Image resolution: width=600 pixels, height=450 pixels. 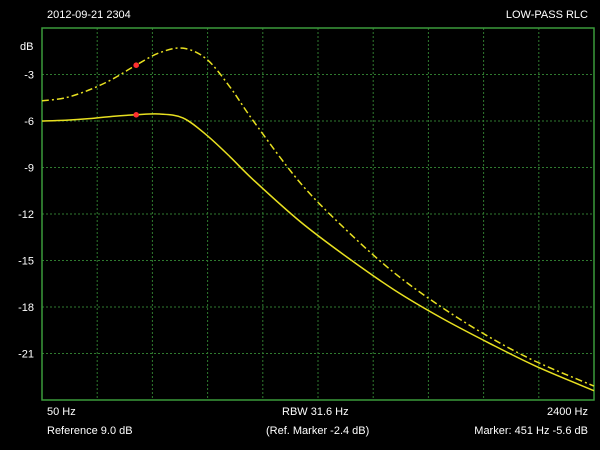 What do you see at coordinates (315, 412) in the screenshot?
I see `rbw-readout: RBW 31.6 Hz` at bounding box center [315, 412].